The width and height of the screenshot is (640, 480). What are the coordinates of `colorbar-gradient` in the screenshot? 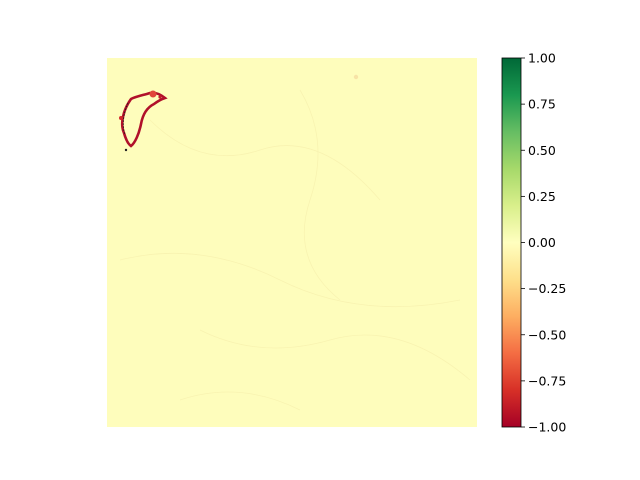 It's located at (511, 242).